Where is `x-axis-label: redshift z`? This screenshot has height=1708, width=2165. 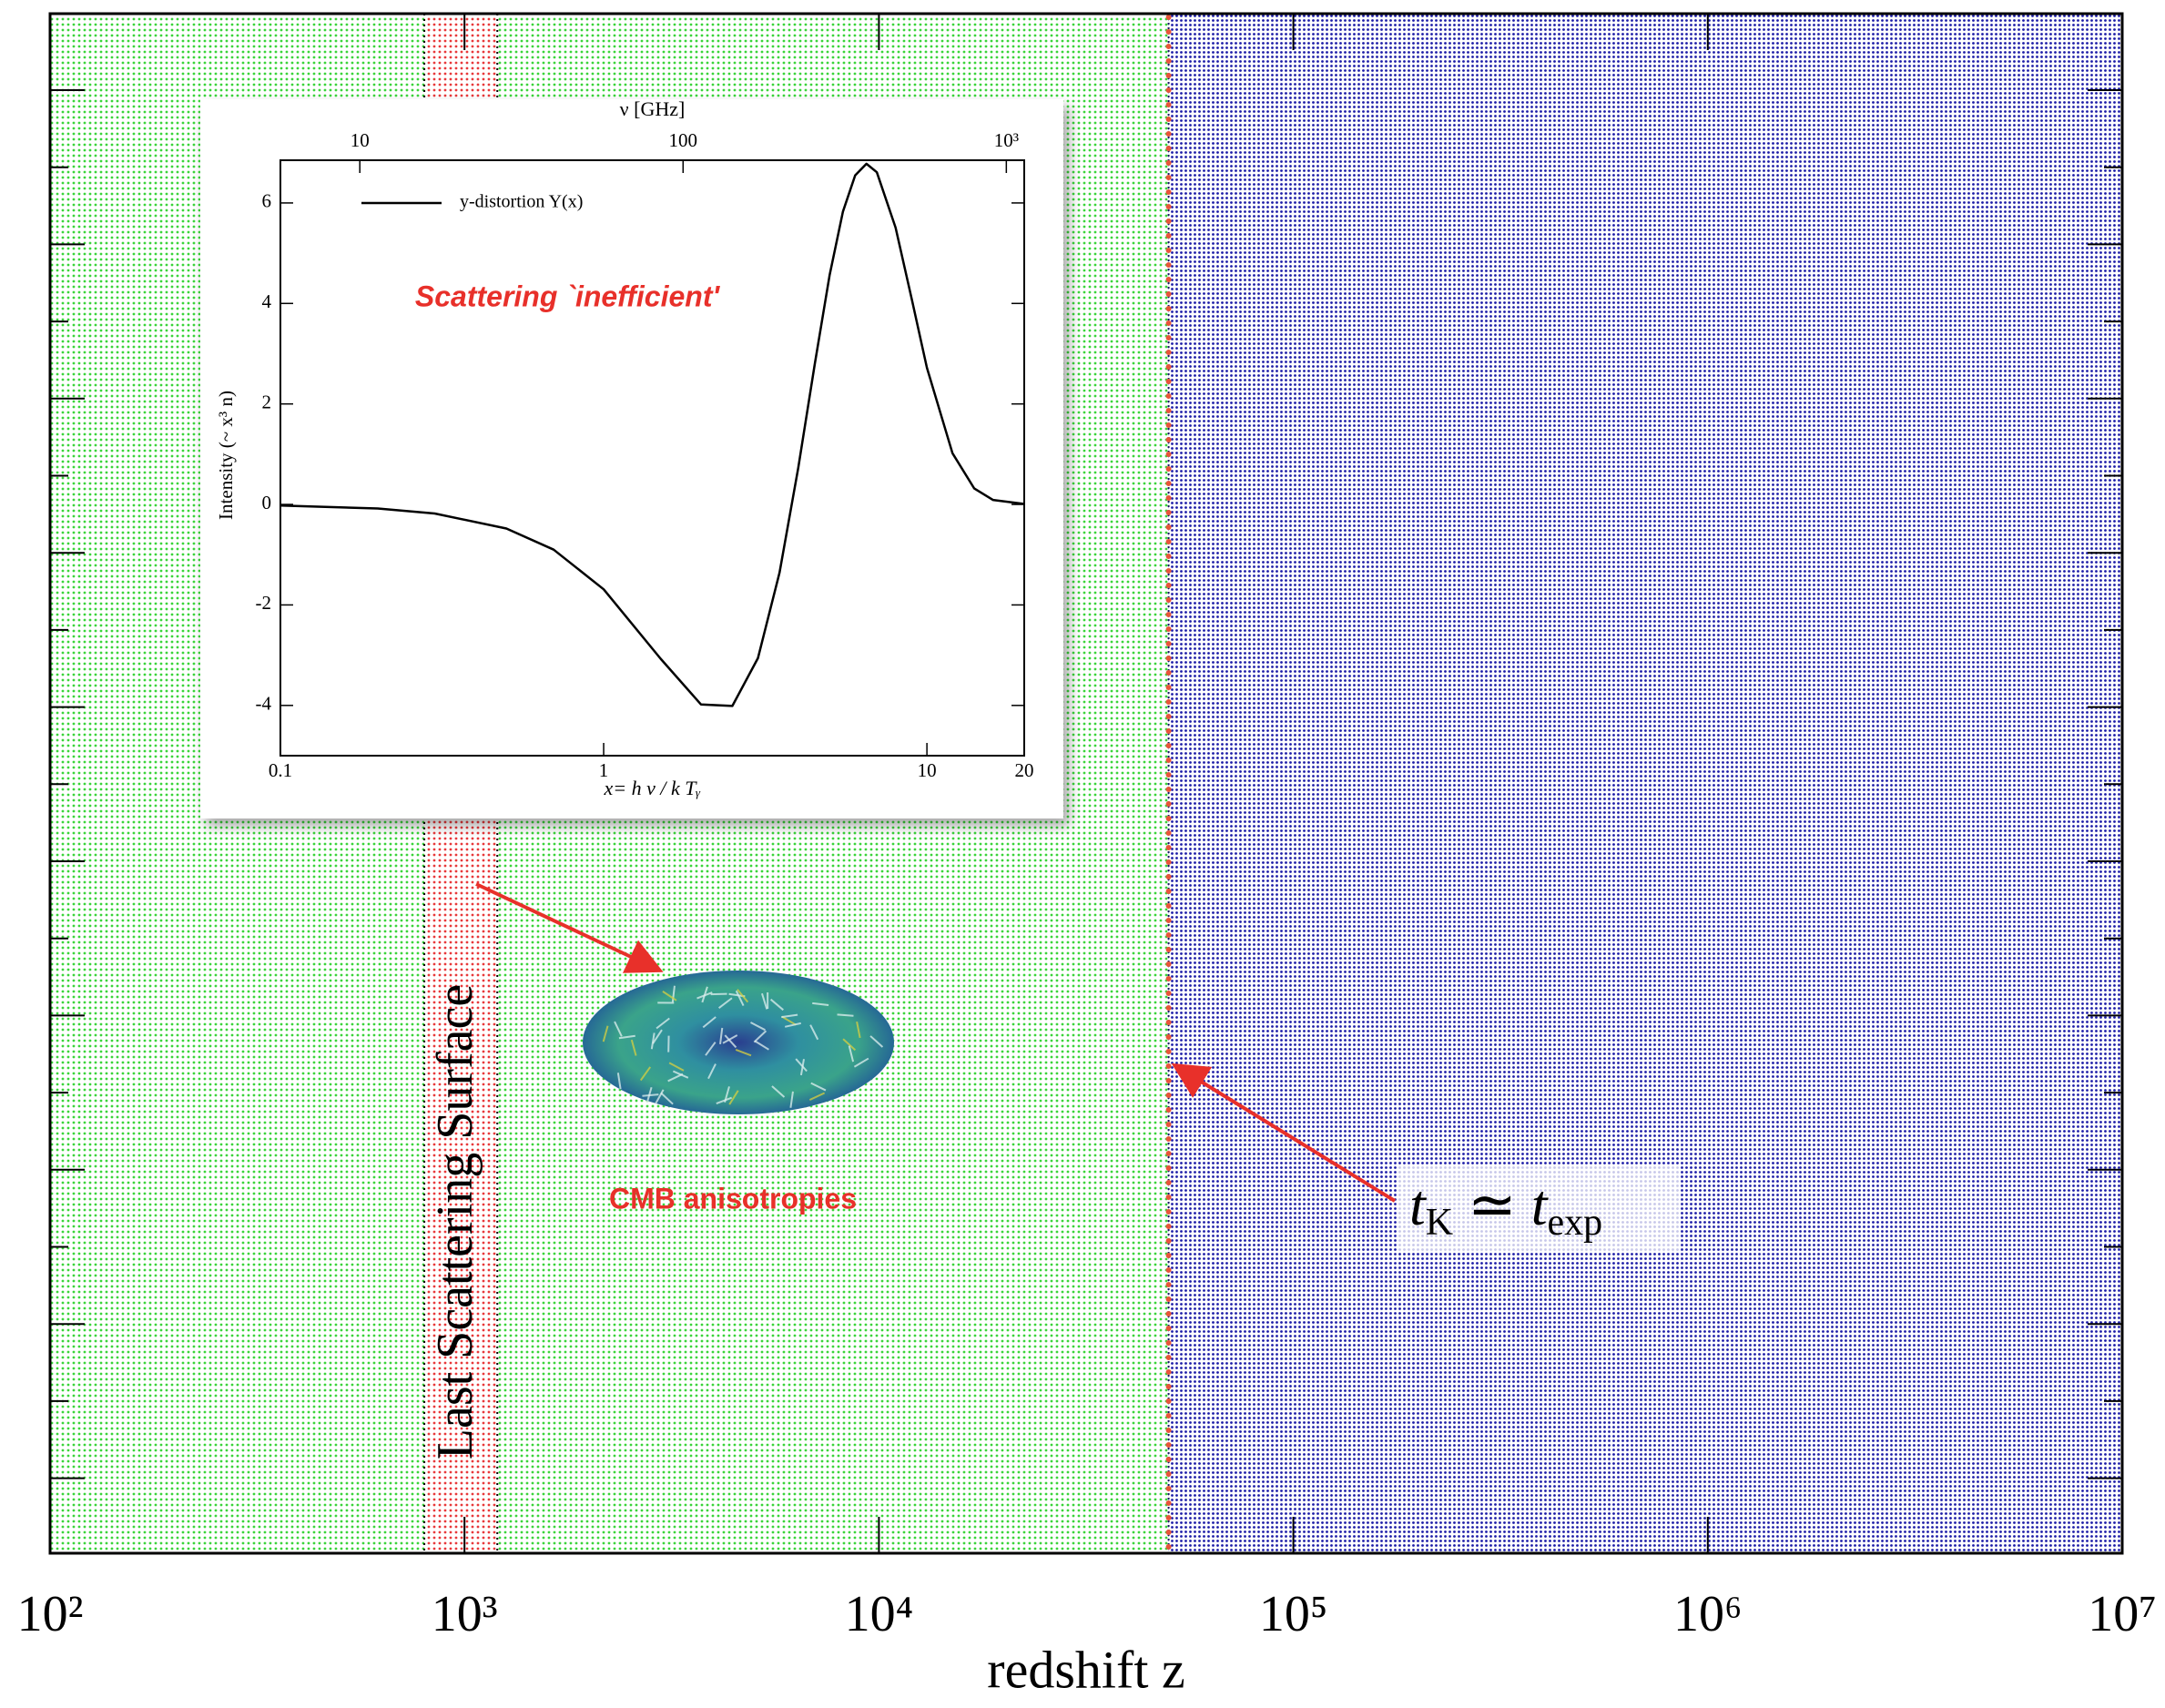 x-axis-label: redshift z is located at coordinates (1085, 1670).